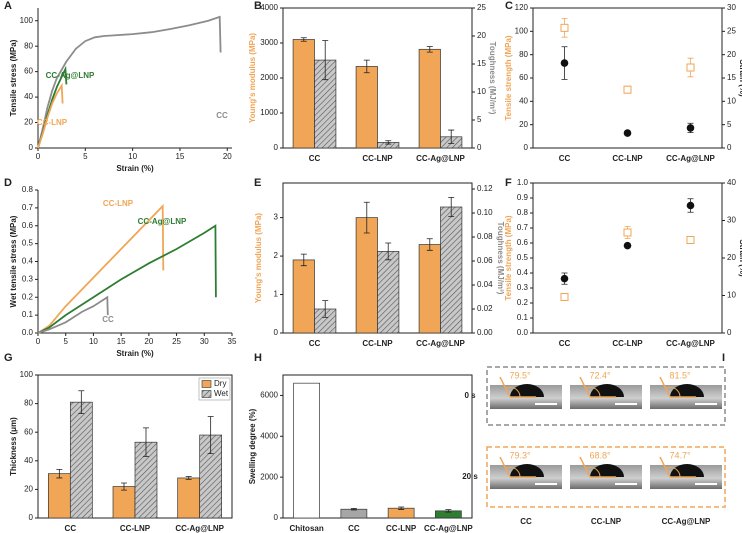  What do you see at coordinates (485, 284) in the screenshot?
I see `y2-tick-label: 0.04` at bounding box center [485, 284].